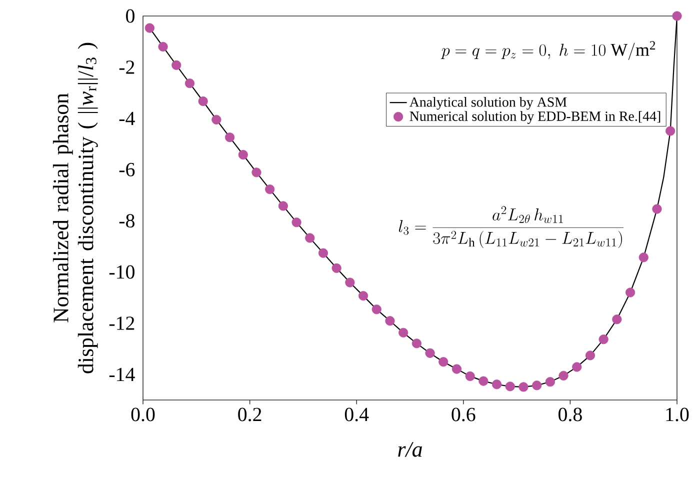 The height and width of the screenshot is (488, 693). What do you see at coordinates (127, 169) in the screenshot?
I see `y-tick-label: -6` at bounding box center [127, 169].